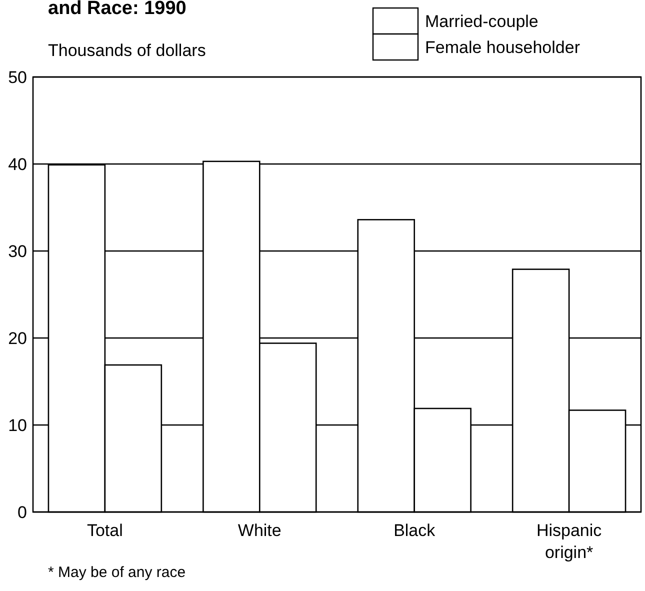  What do you see at coordinates (17, 425) in the screenshot?
I see `y-tick-label: 10` at bounding box center [17, 425].